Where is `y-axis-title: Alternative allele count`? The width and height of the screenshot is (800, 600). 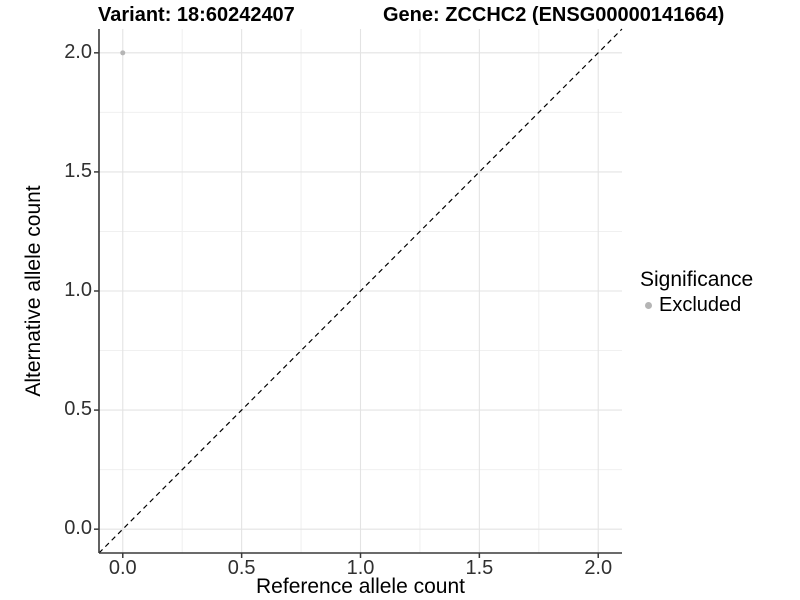
y-axis-title: Alternative allele count is located at coordinates (33, 291).